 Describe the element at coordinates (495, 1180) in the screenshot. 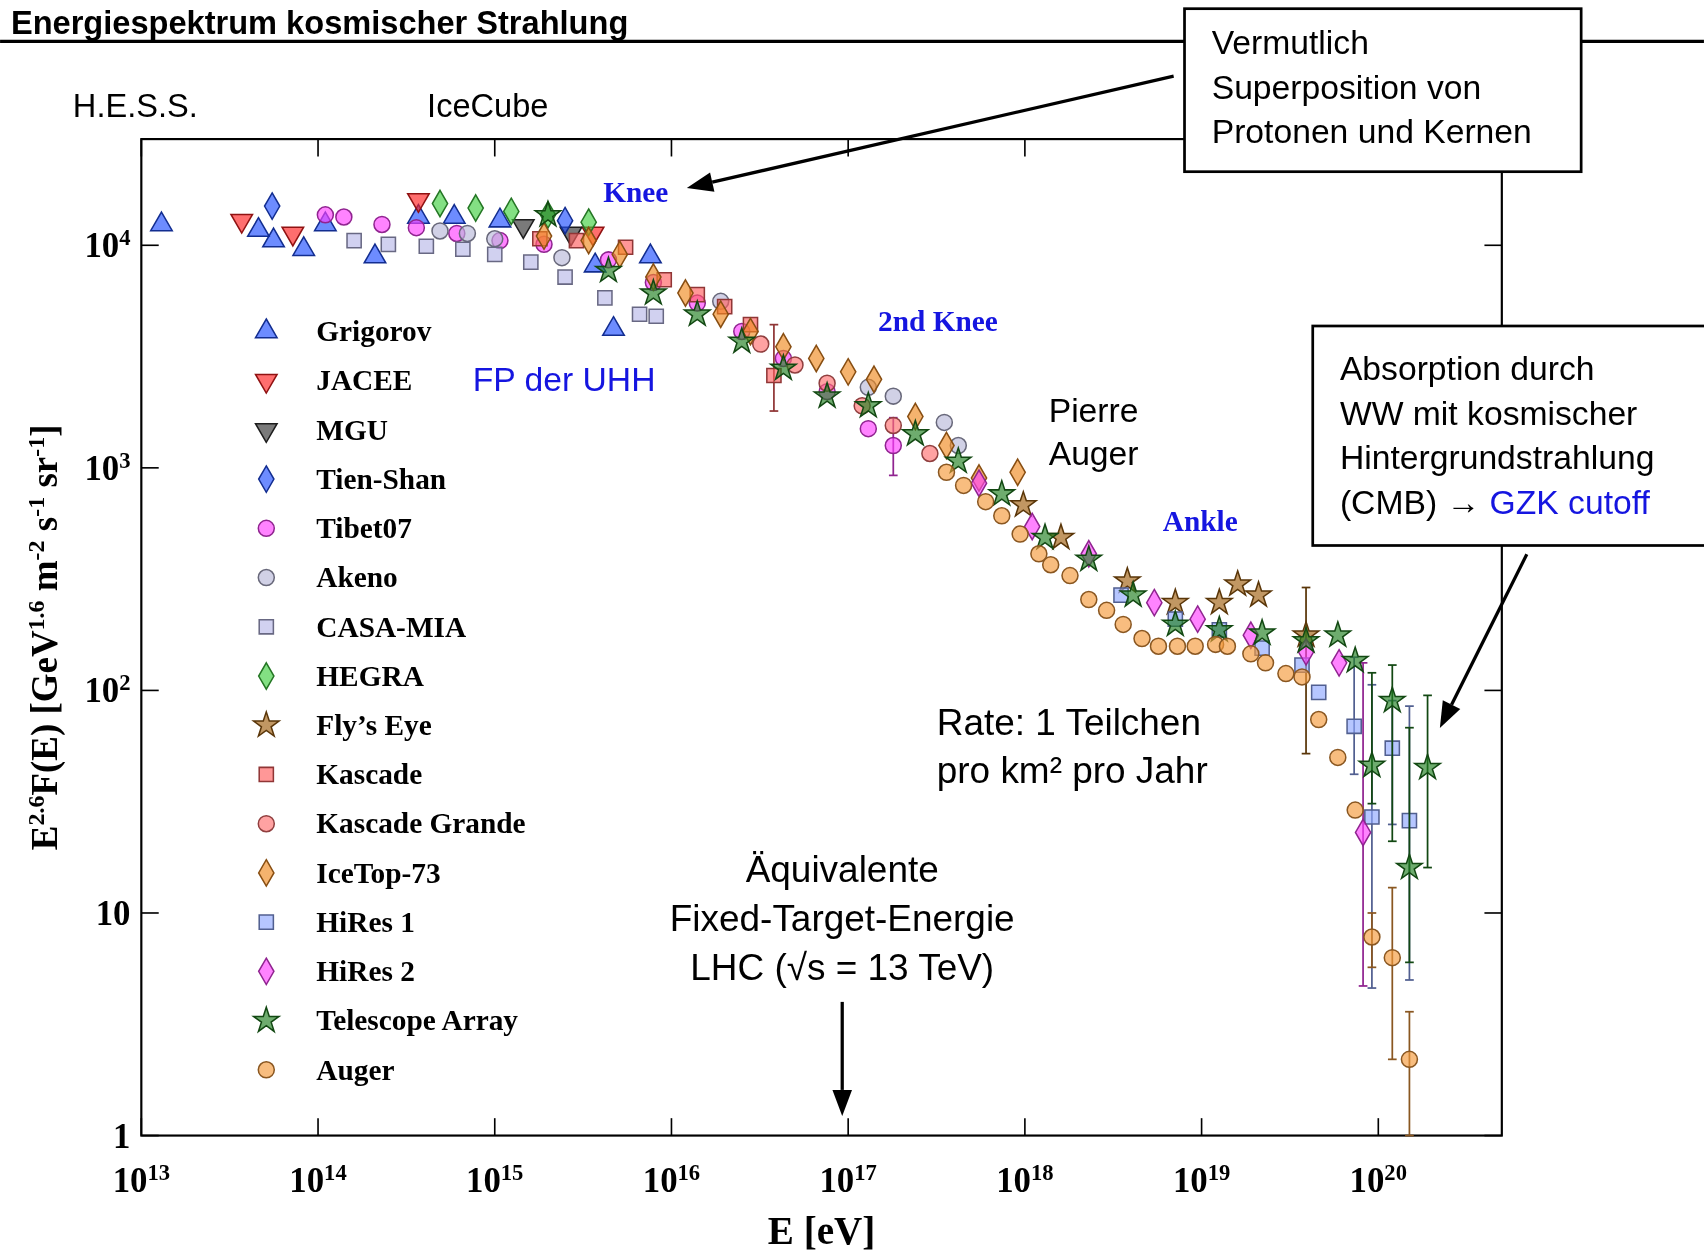

I see `x-tick-label: 10$^{15}$` at that location.